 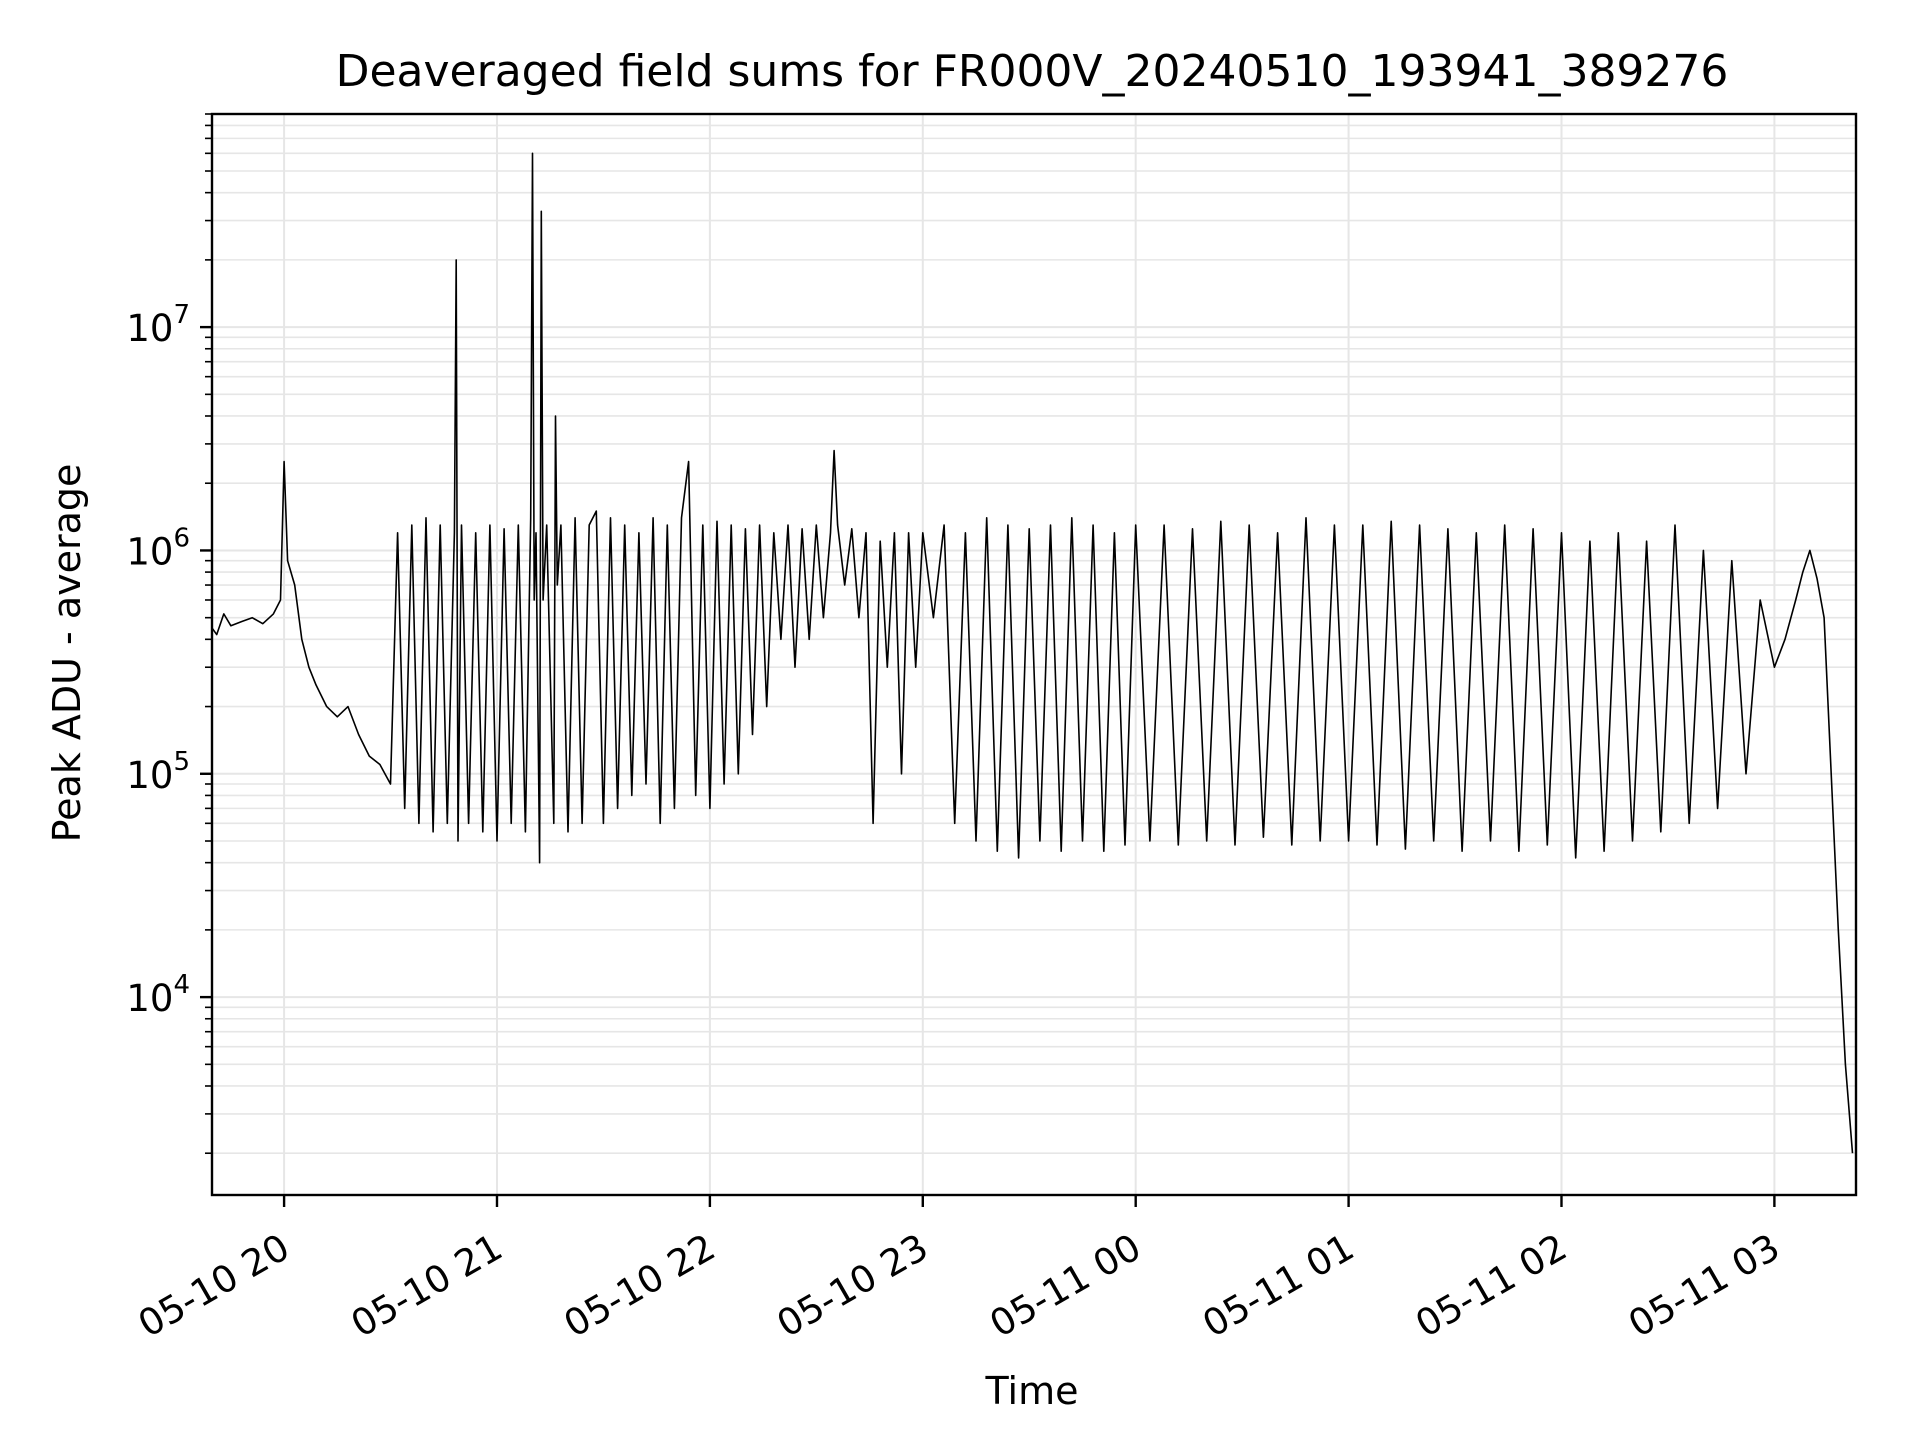 I want to click on y-axis-label: Peak ADU - average, so click(x=67, y=653).